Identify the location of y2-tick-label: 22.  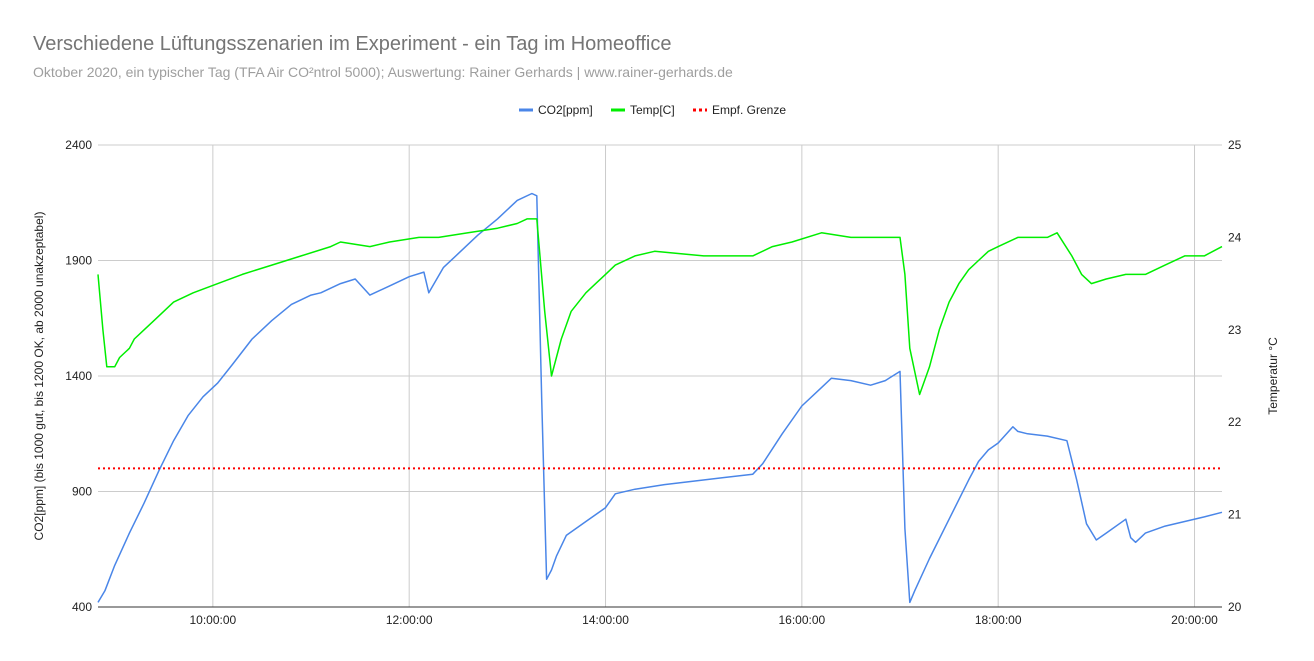
(1235, 422).